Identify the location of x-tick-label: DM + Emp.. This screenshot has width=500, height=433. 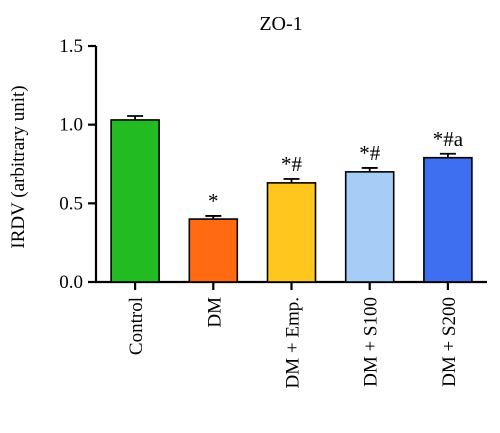
(293, 342).